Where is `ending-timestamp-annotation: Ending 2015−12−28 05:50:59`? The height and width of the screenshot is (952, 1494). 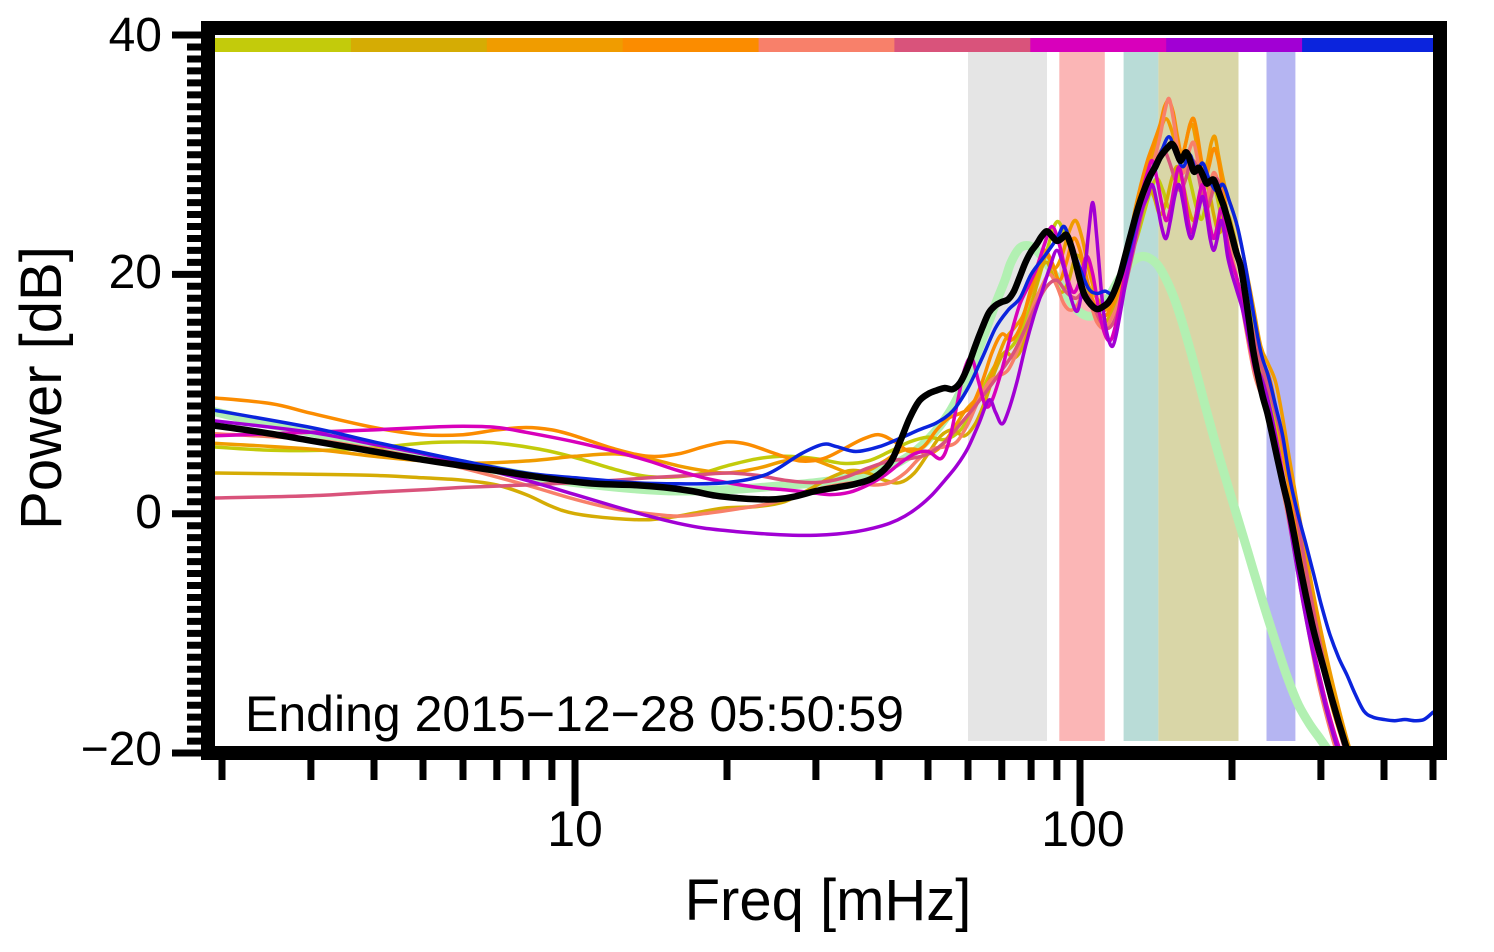 ending-timestamp-annotation: Ending 2015−12−28 05:50:59 is located at coordinates (574, 714).